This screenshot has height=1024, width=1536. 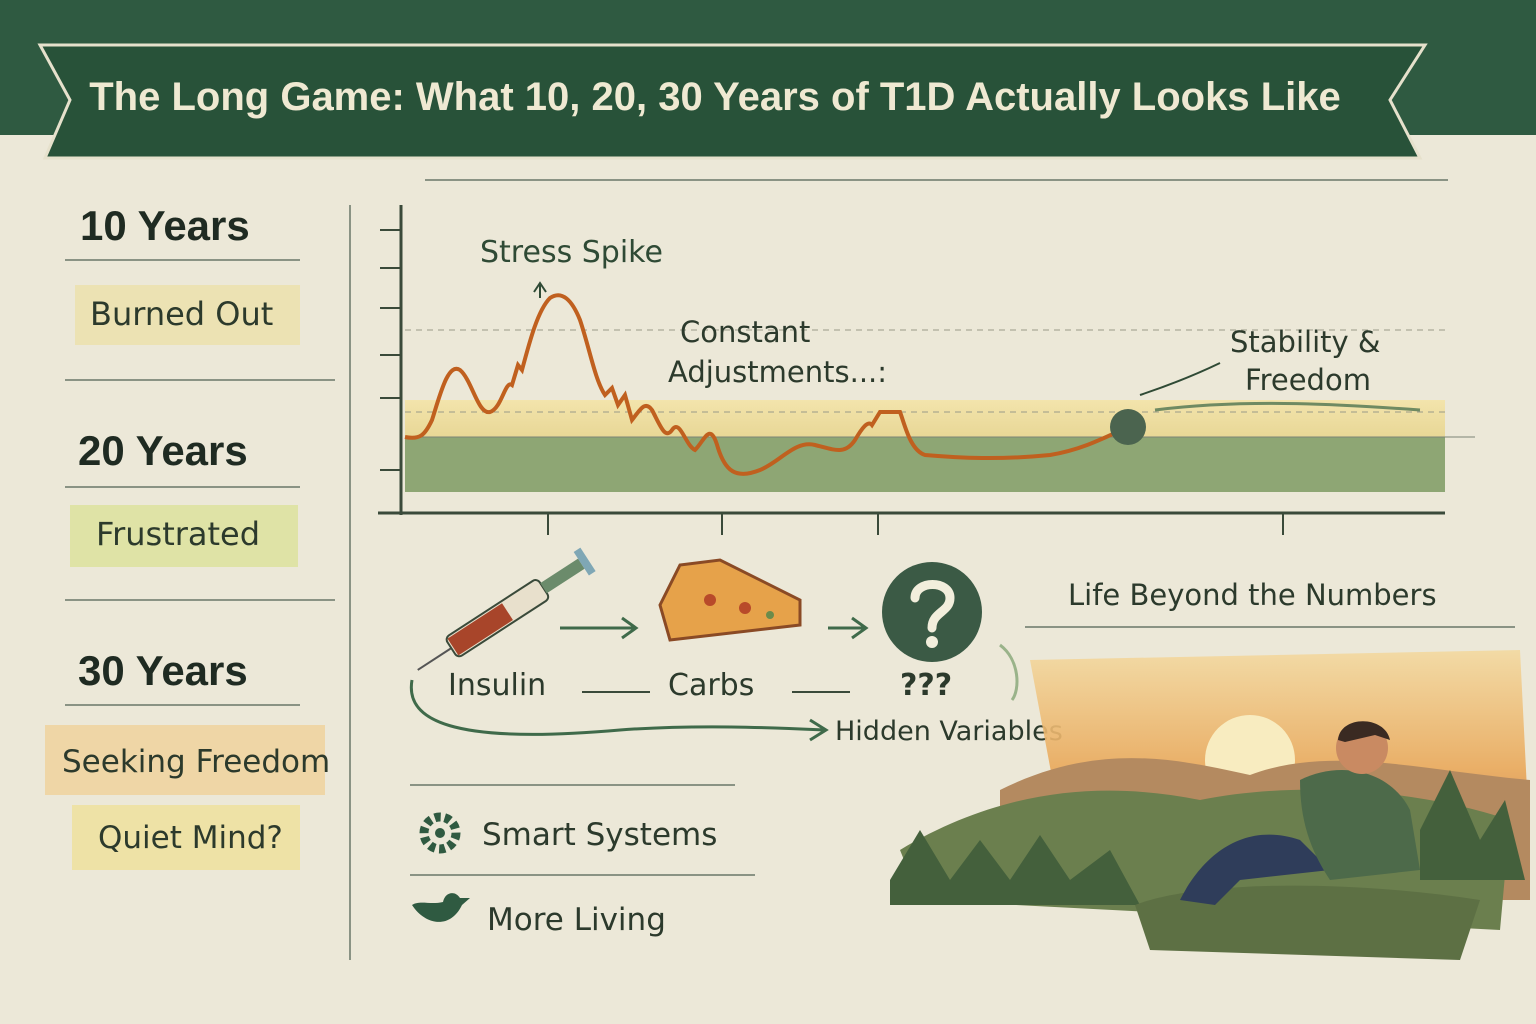 What do you see at coordinates (582, 861) in the screenshot?
I see `features: Smart Systems More Living` at bounding box center [582, 861].